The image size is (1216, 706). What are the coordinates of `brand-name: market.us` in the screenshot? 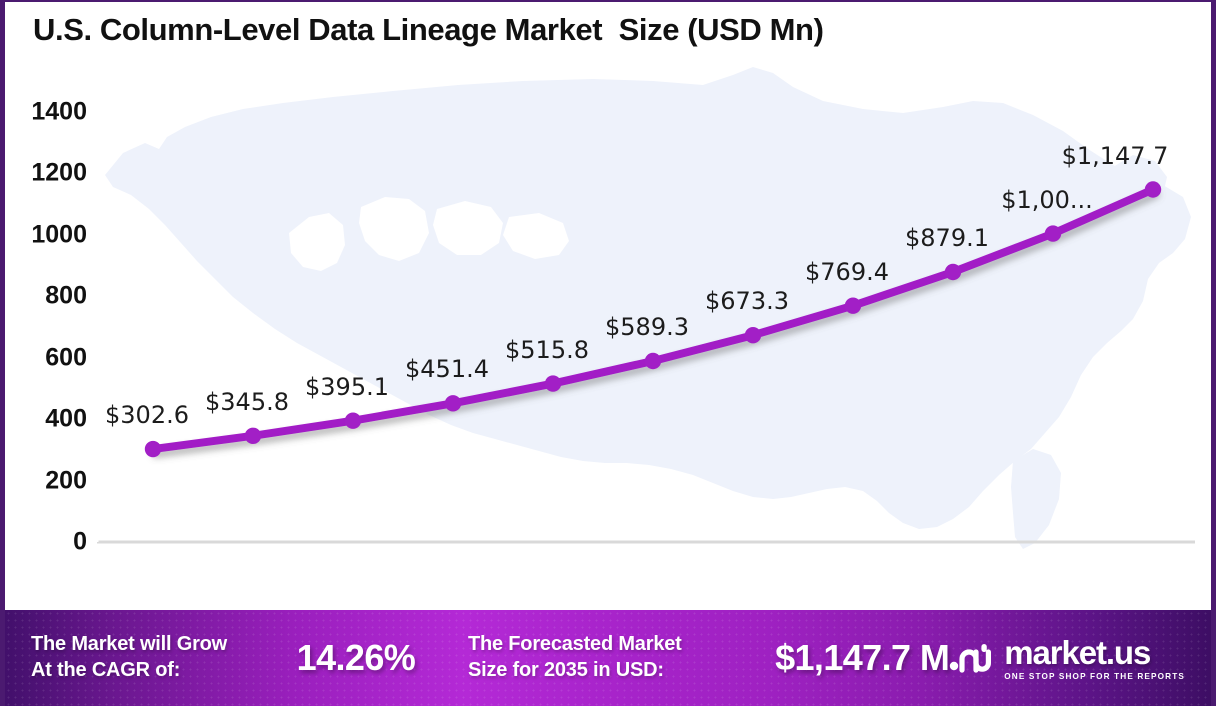 It's located at (1077, 652).